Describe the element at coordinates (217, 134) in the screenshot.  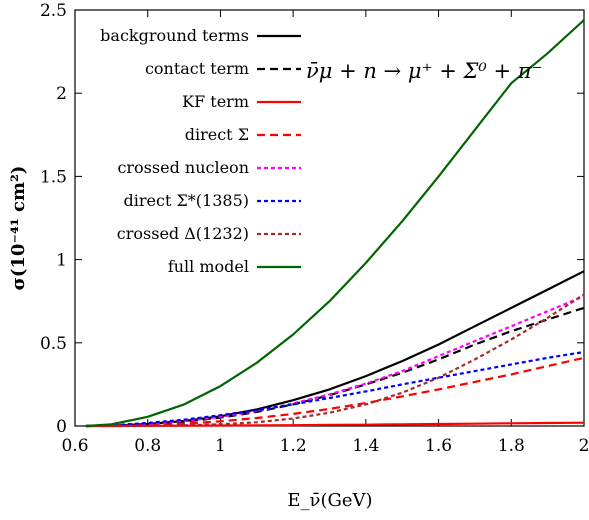
I see `legend-label: direct Σ` at that location.